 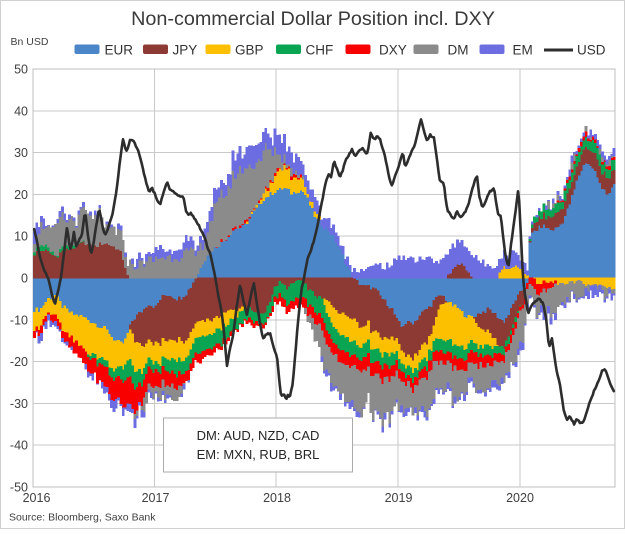 I want to click on svg-text: -30, so click(x=19, y=404).